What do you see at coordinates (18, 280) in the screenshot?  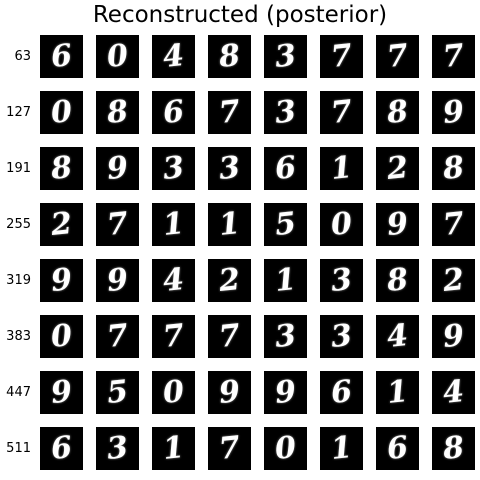 I see `row-label: 319` at bounding box center [18, 280].